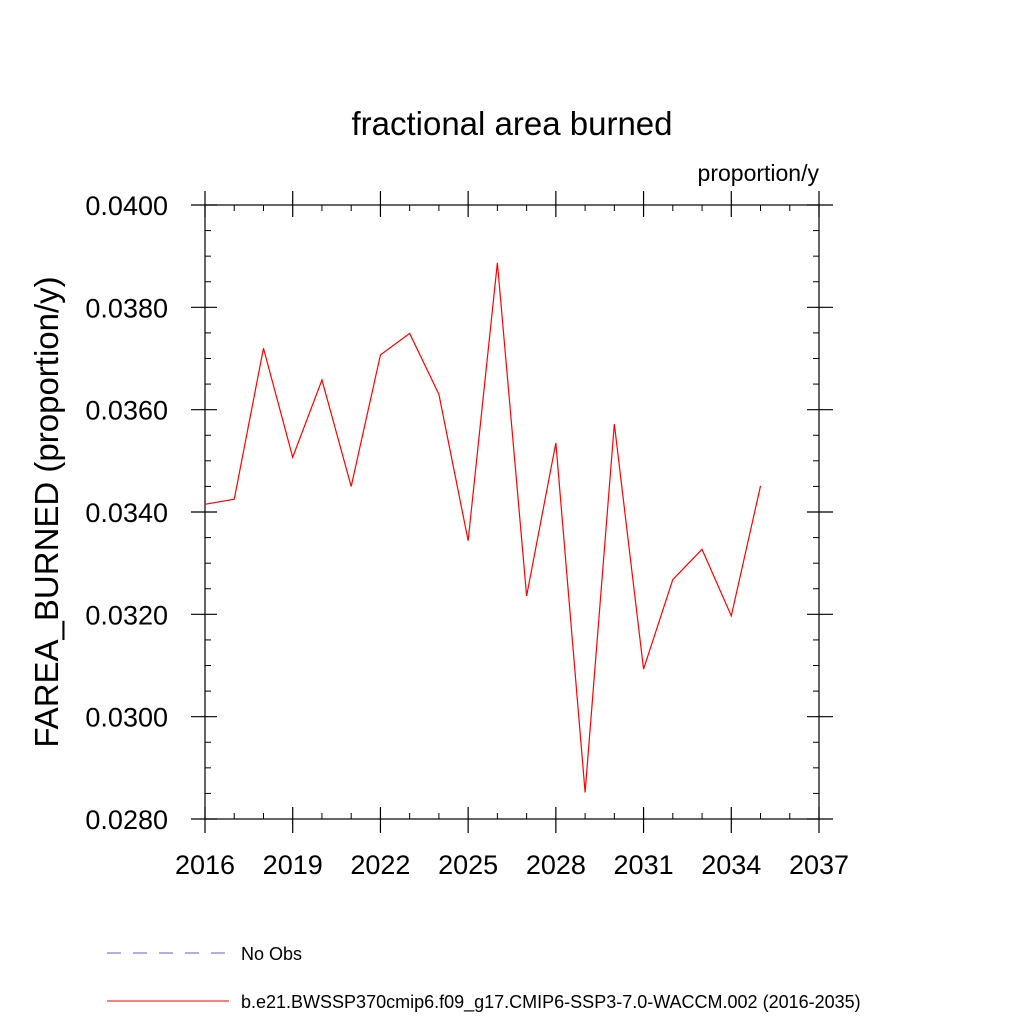 This screenshot has height=1024, width=1024. What do you see at coordinates (644, 865) in the screenshot?
I see `x-tick-label: 2031` at bounding box center [644, 865].